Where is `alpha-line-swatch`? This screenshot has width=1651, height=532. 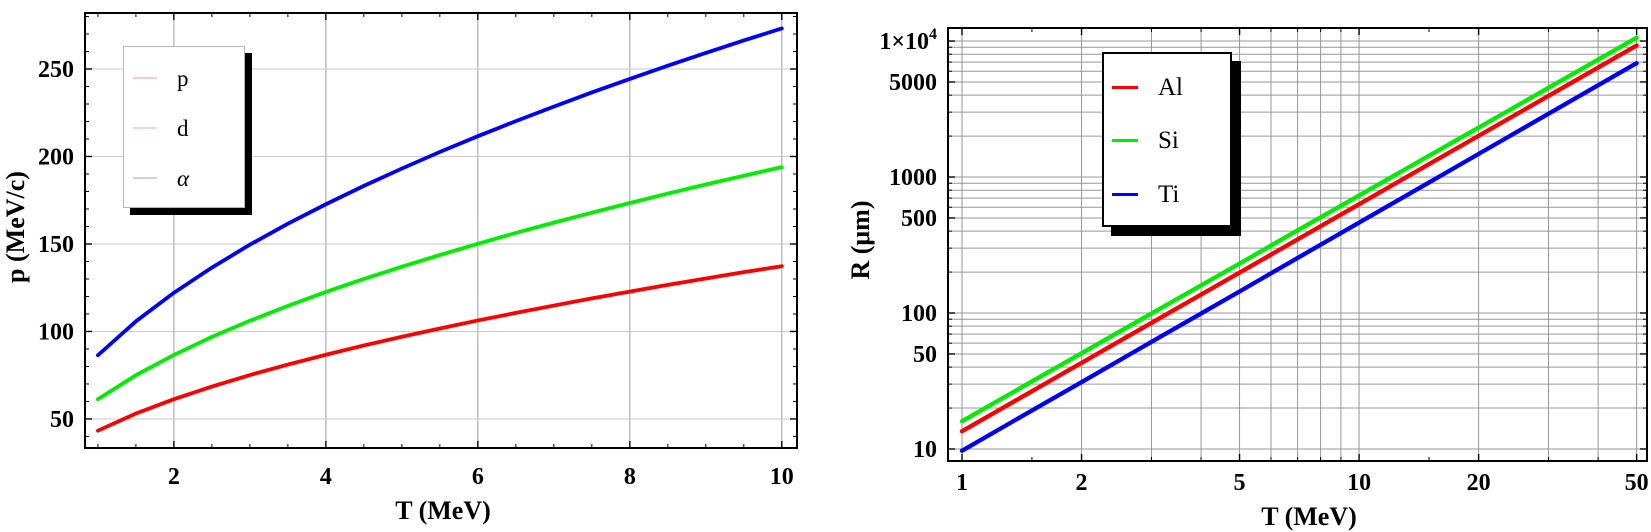
alpha-line-swatch is located at coordinates (145, 178).